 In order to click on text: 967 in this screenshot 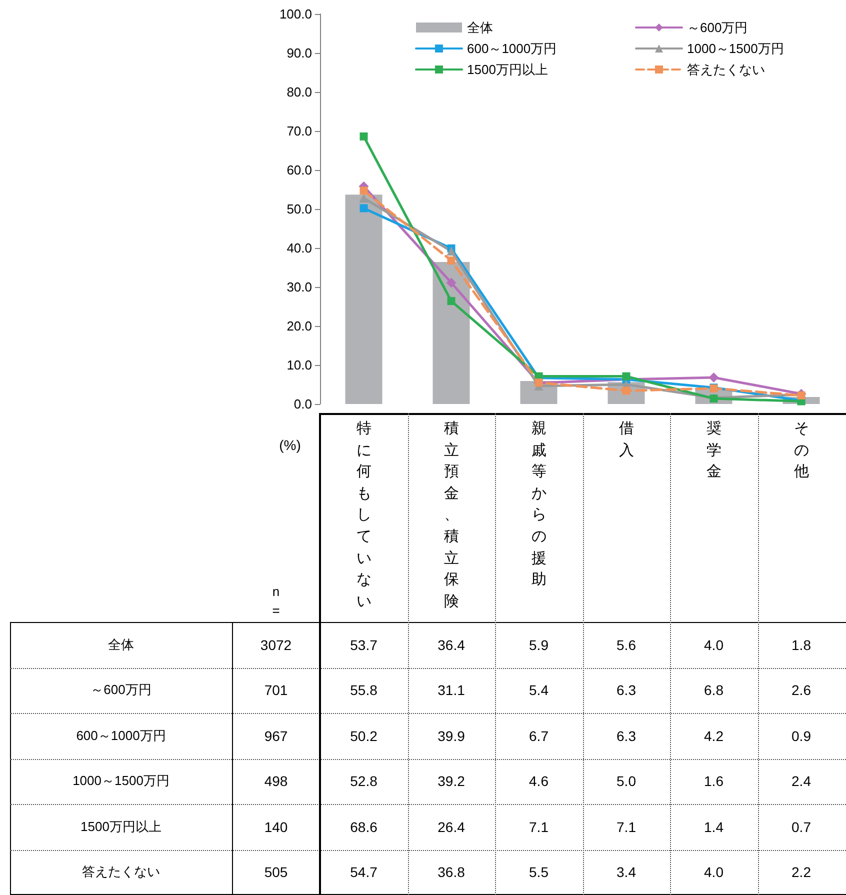, I will do `click(276, 736)`.